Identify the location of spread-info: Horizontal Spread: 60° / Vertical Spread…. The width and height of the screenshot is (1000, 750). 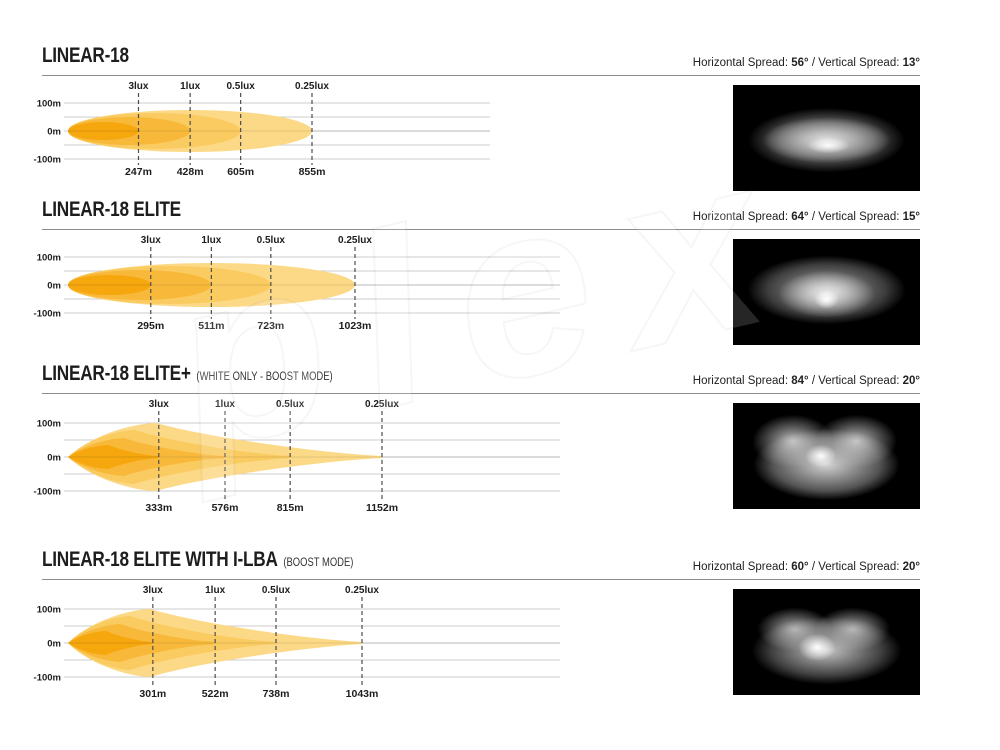
(806, 567).